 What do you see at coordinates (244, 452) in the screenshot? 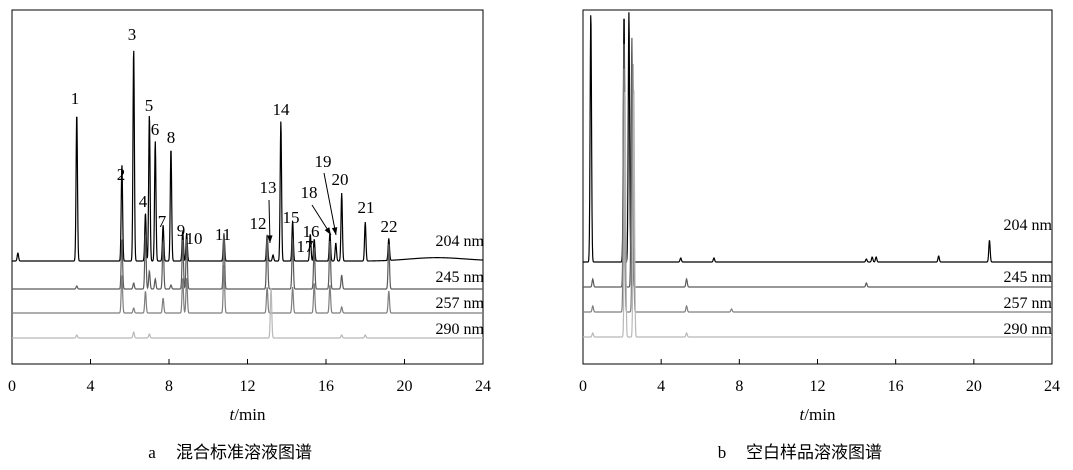
I see `panel-caption: 混合标准溶液图谱` at bounding box center [244, 452].